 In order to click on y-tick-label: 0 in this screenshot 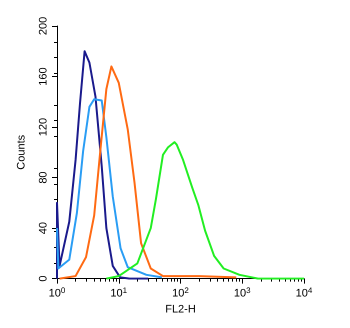, I will do `click(44, 279)`.